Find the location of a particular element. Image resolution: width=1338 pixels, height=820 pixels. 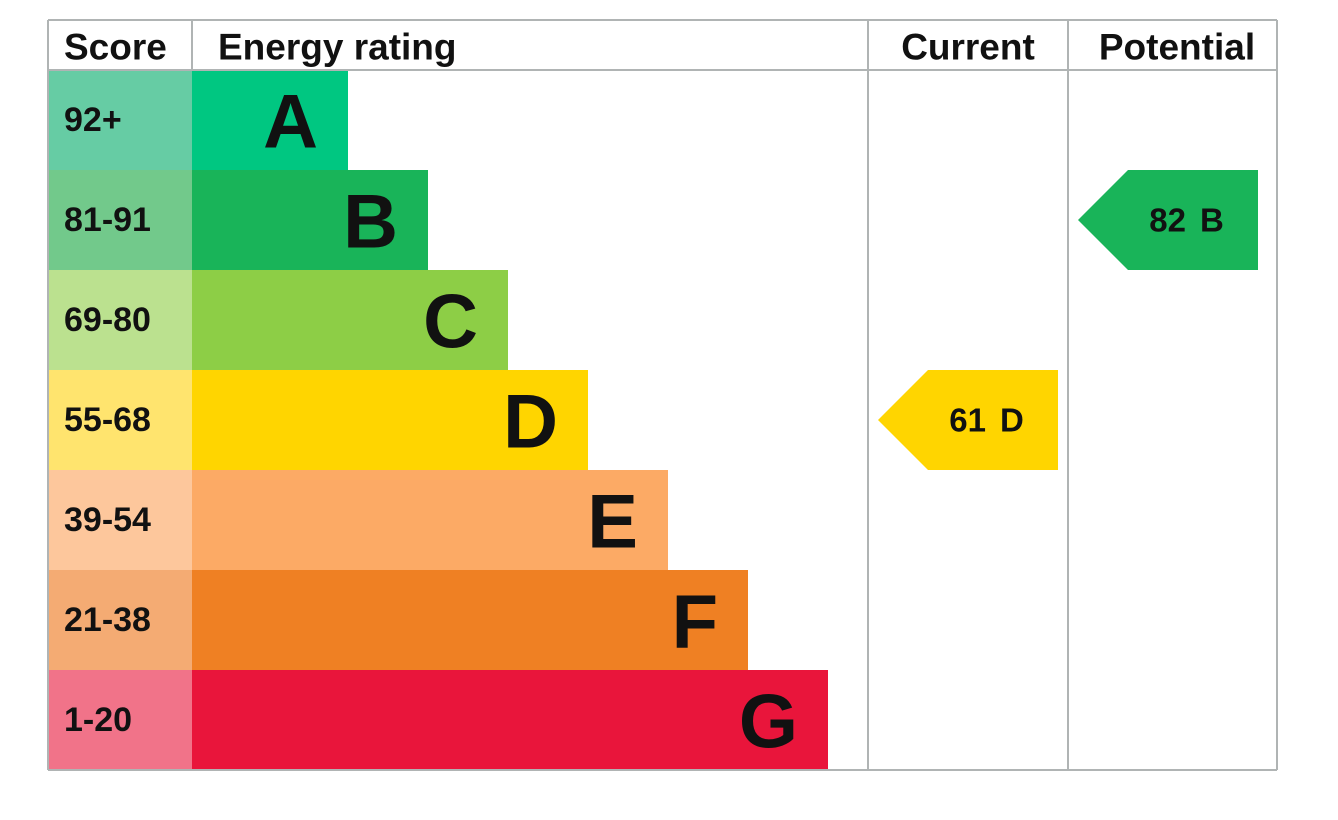

rating-letter: C is located at coordinates (450, 322).